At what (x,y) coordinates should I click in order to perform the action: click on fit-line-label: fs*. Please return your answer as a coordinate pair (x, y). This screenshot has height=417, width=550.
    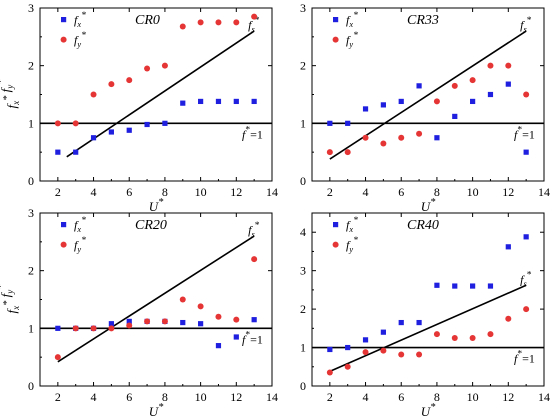
    Looking at the image, I should click on (526, 24).